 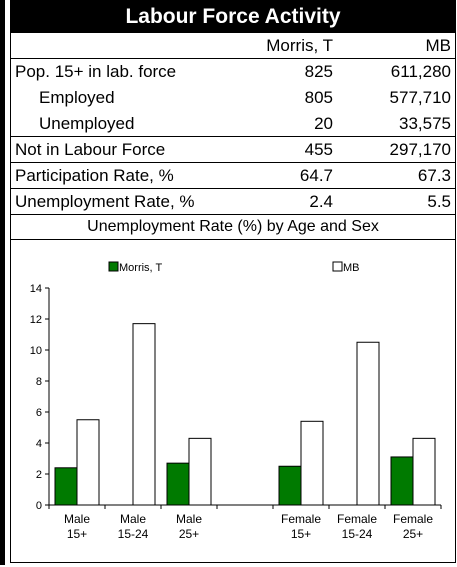 What do you see at coordinates (36, 289) in the screenshot?
I see `y-tick-label: 14` at bounding box center [36, 289].